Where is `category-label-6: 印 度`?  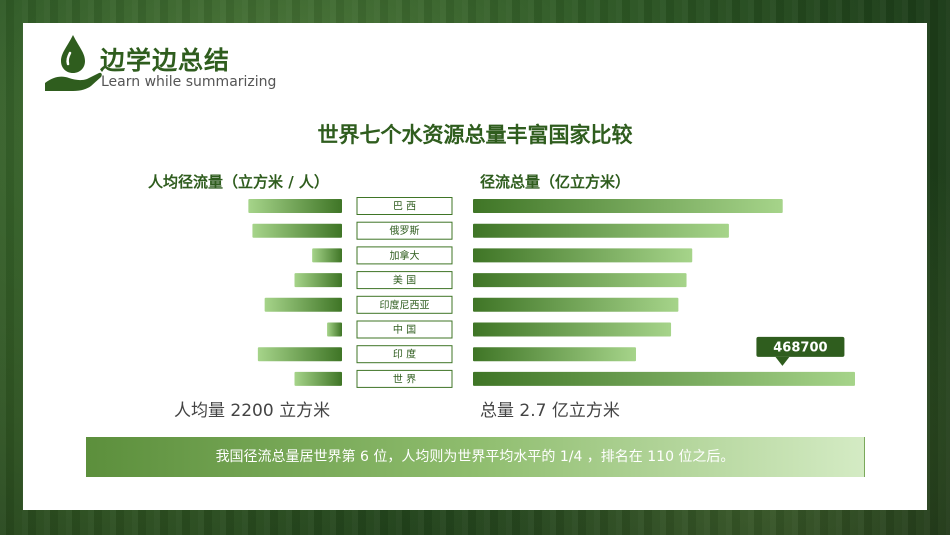
category-label-6: 印 度 is located at coordinates (404, 354).